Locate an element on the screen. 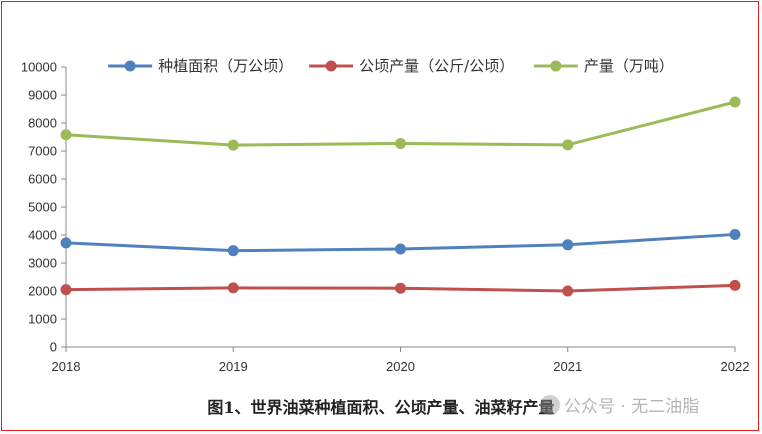  legend-label: 公顷产量（公斤/公顷） is located at coordinates (436, 66).